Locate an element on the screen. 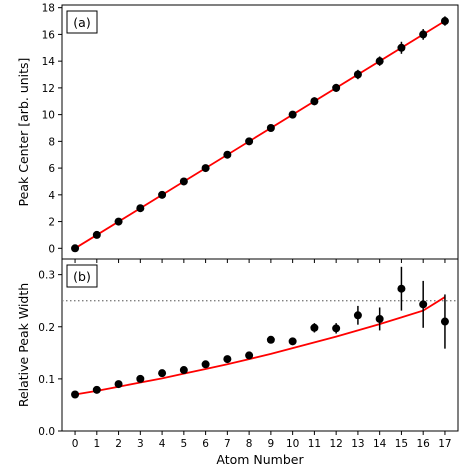  y-axis-label: Peak Center [arb. units] is located at coordinates (23, 132).